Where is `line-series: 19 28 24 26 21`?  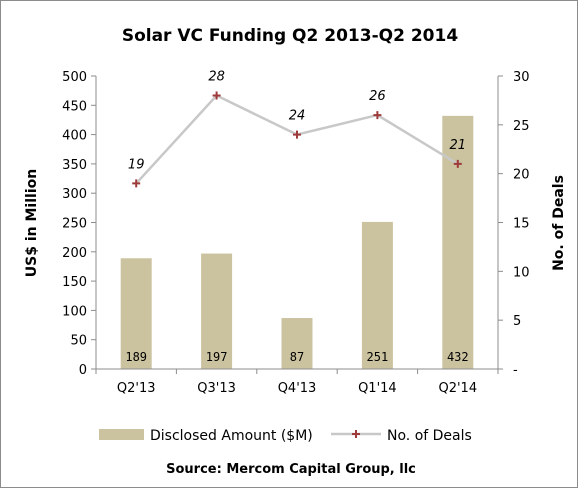
line-series: 19 28 24 26 21 is located at coordinates (297, 129).